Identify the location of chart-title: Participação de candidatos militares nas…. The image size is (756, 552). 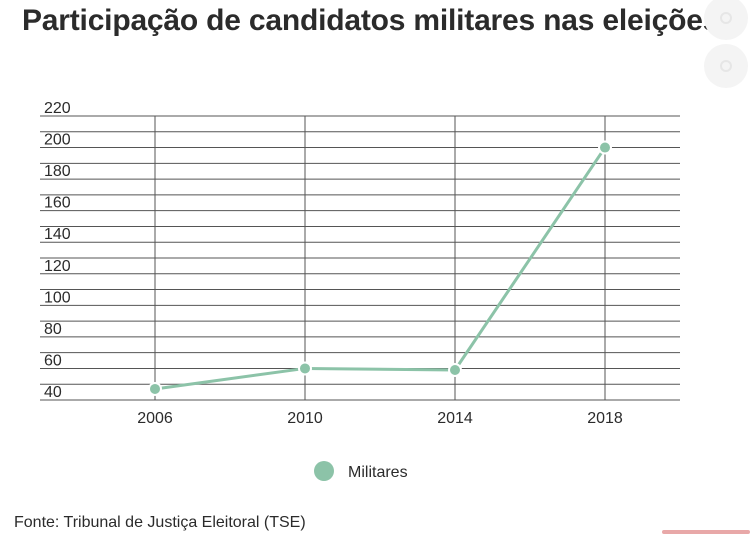
(371, 20).